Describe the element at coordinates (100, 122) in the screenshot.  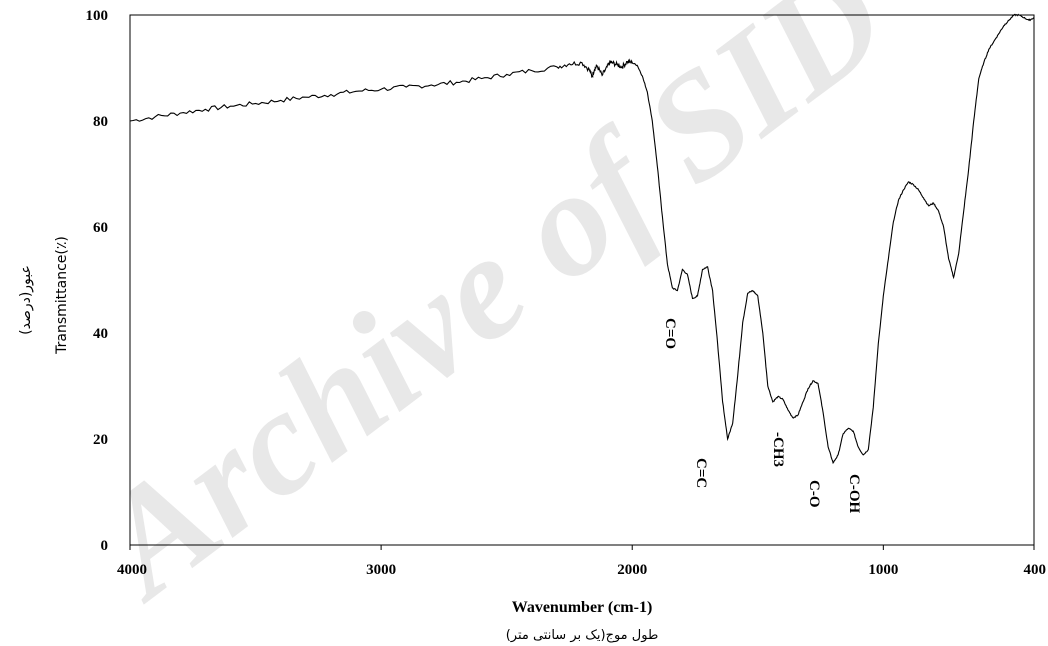
I see `y-tick-label: 80` at that location.